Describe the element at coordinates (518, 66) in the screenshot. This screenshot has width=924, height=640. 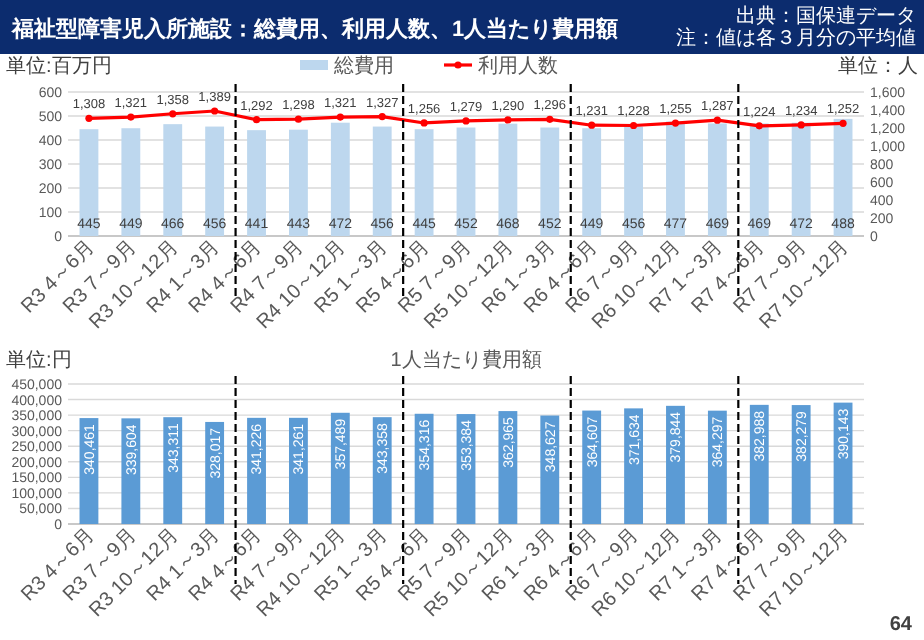
I see `legend-label: 利用人数` at that location.